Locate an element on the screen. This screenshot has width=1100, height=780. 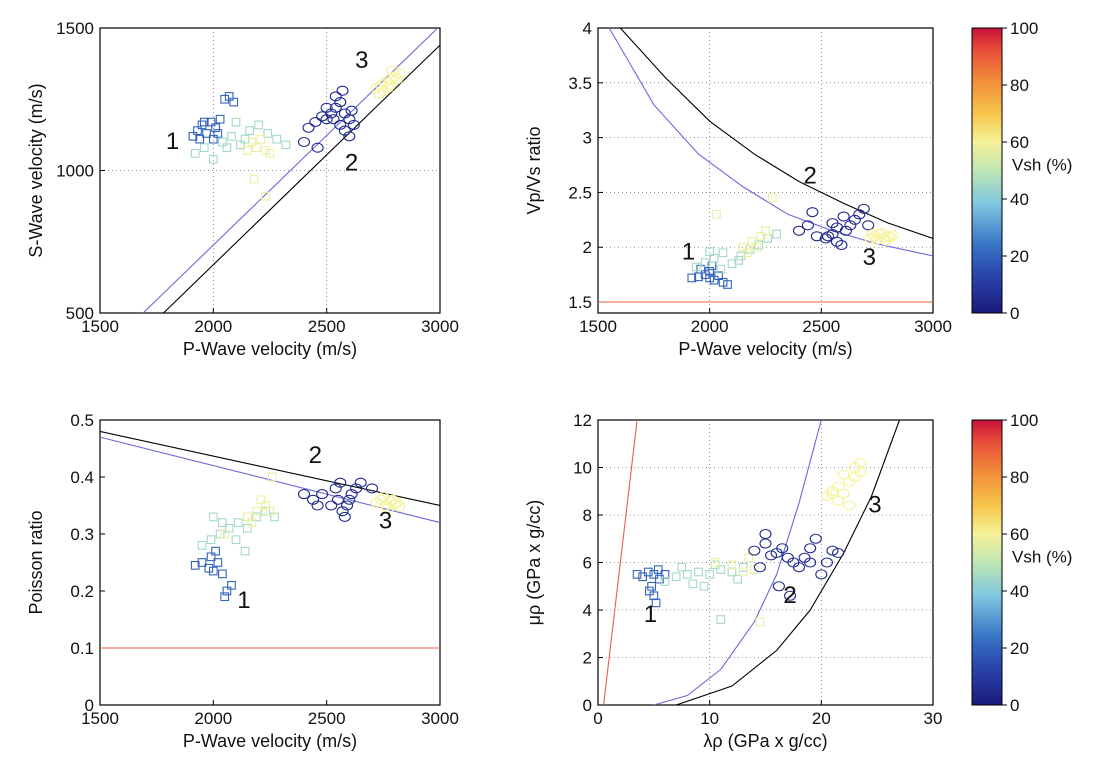
trend-black-curve is located at coordinates (776, 134).